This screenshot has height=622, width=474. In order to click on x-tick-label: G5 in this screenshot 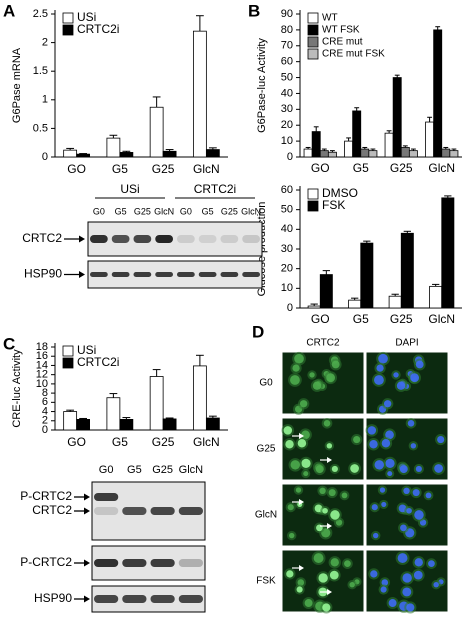, I will do `click(120, 169)`.